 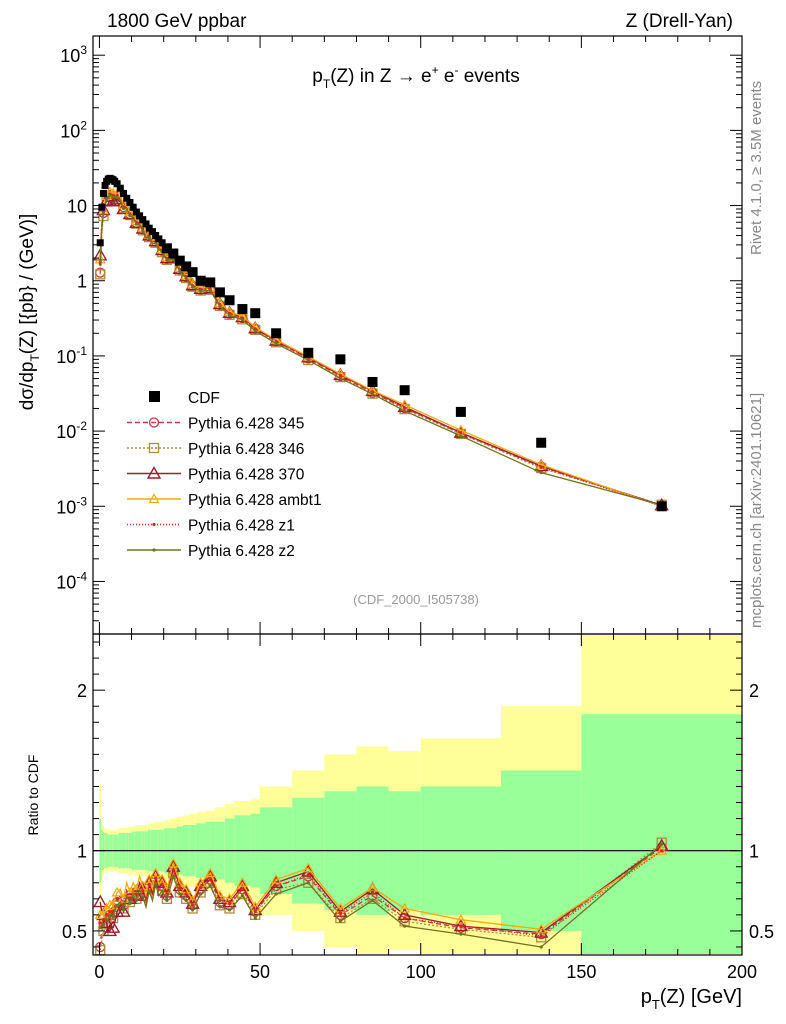 What do you see at coordinates (177, 21) in the screenshot?
I see `header-left: 1800 GeV ppbar` at bounding box center [177, 21].